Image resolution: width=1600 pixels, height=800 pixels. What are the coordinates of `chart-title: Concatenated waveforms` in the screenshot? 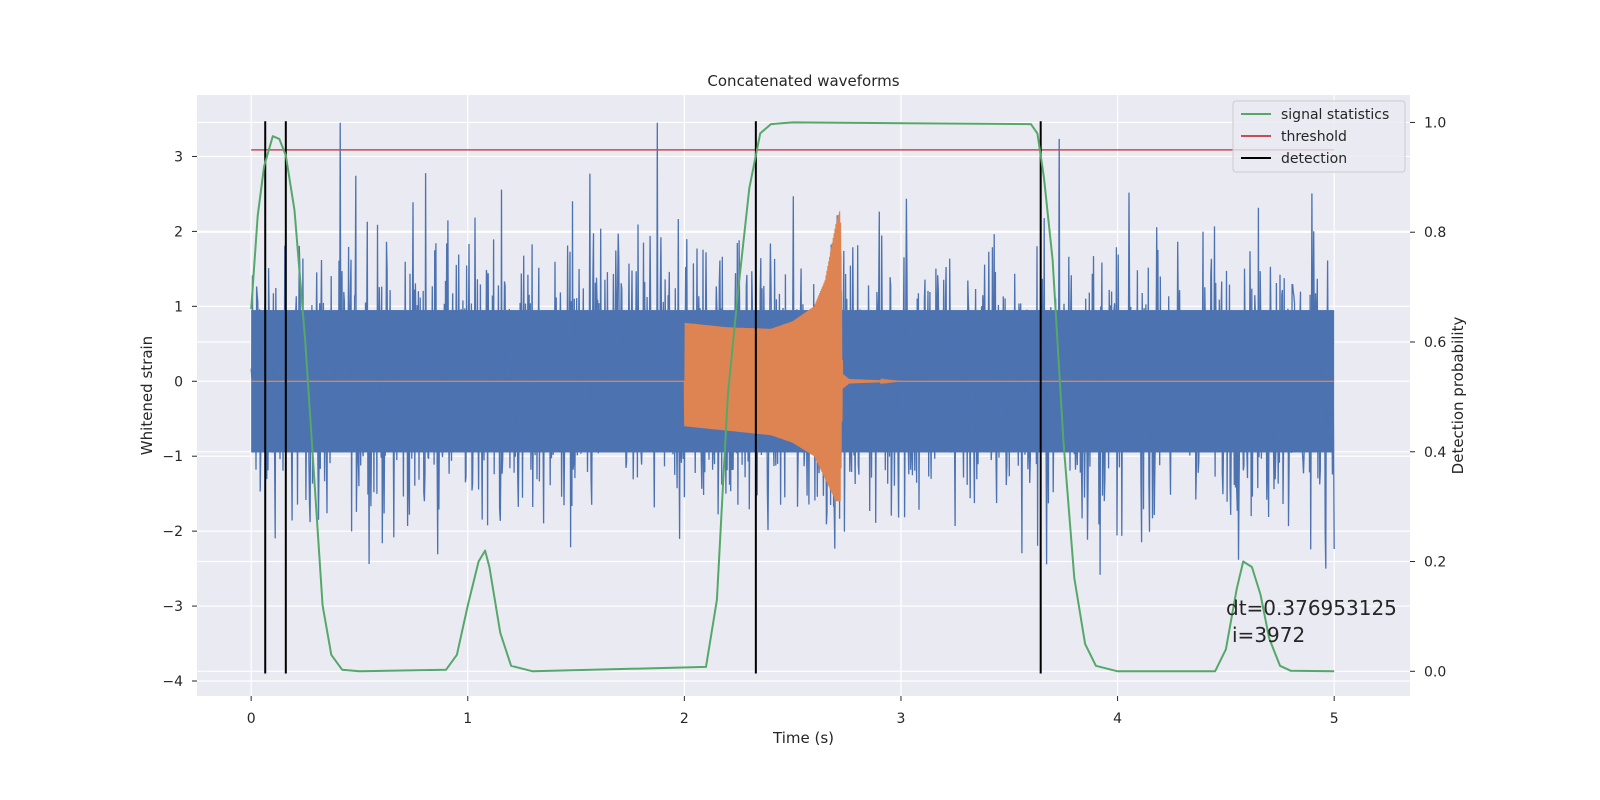 It's located at (803, 81).